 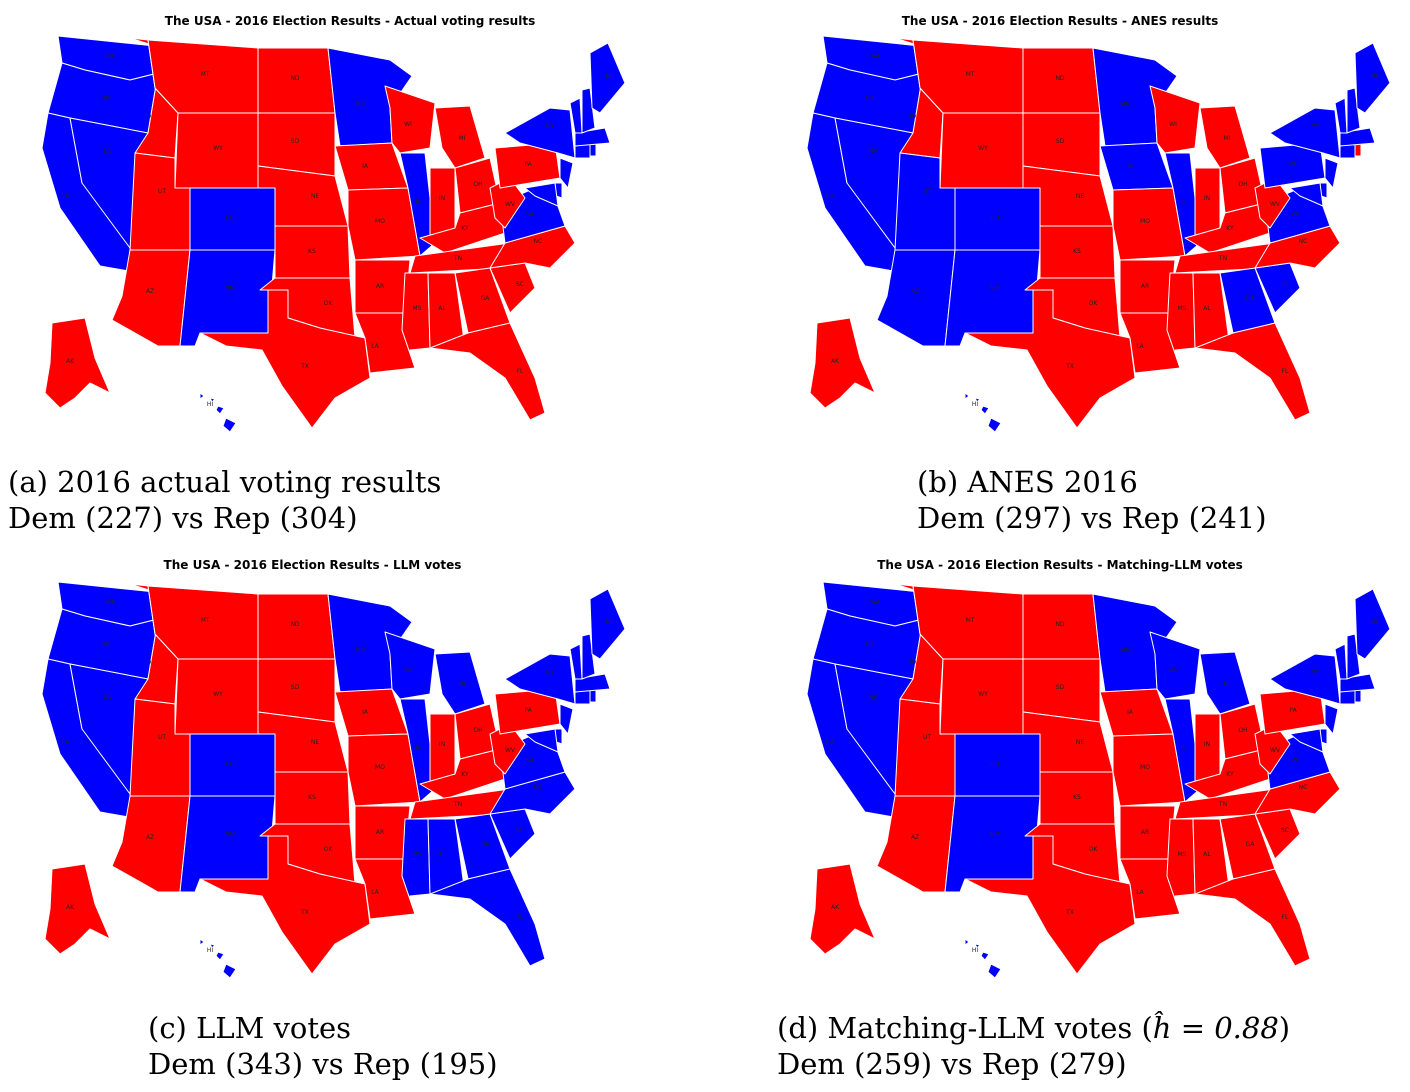 What do you see at coordinates (1130, 712) in the screenshot?
I see `state-label-ia: IA` at bounding box center [1130, 712].